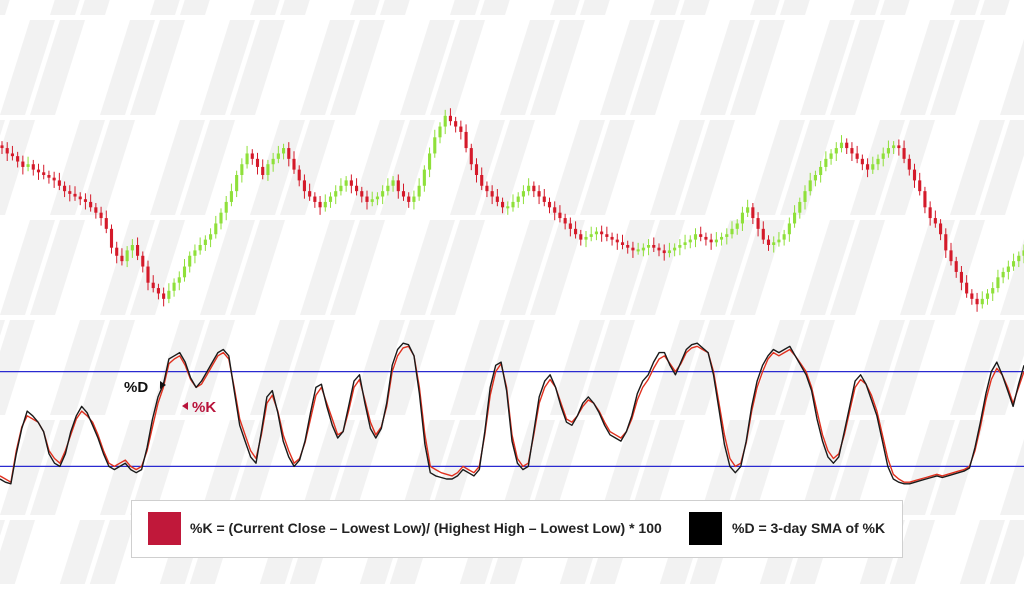  I want to click on k-marker-label: %K, so click(204, 407).